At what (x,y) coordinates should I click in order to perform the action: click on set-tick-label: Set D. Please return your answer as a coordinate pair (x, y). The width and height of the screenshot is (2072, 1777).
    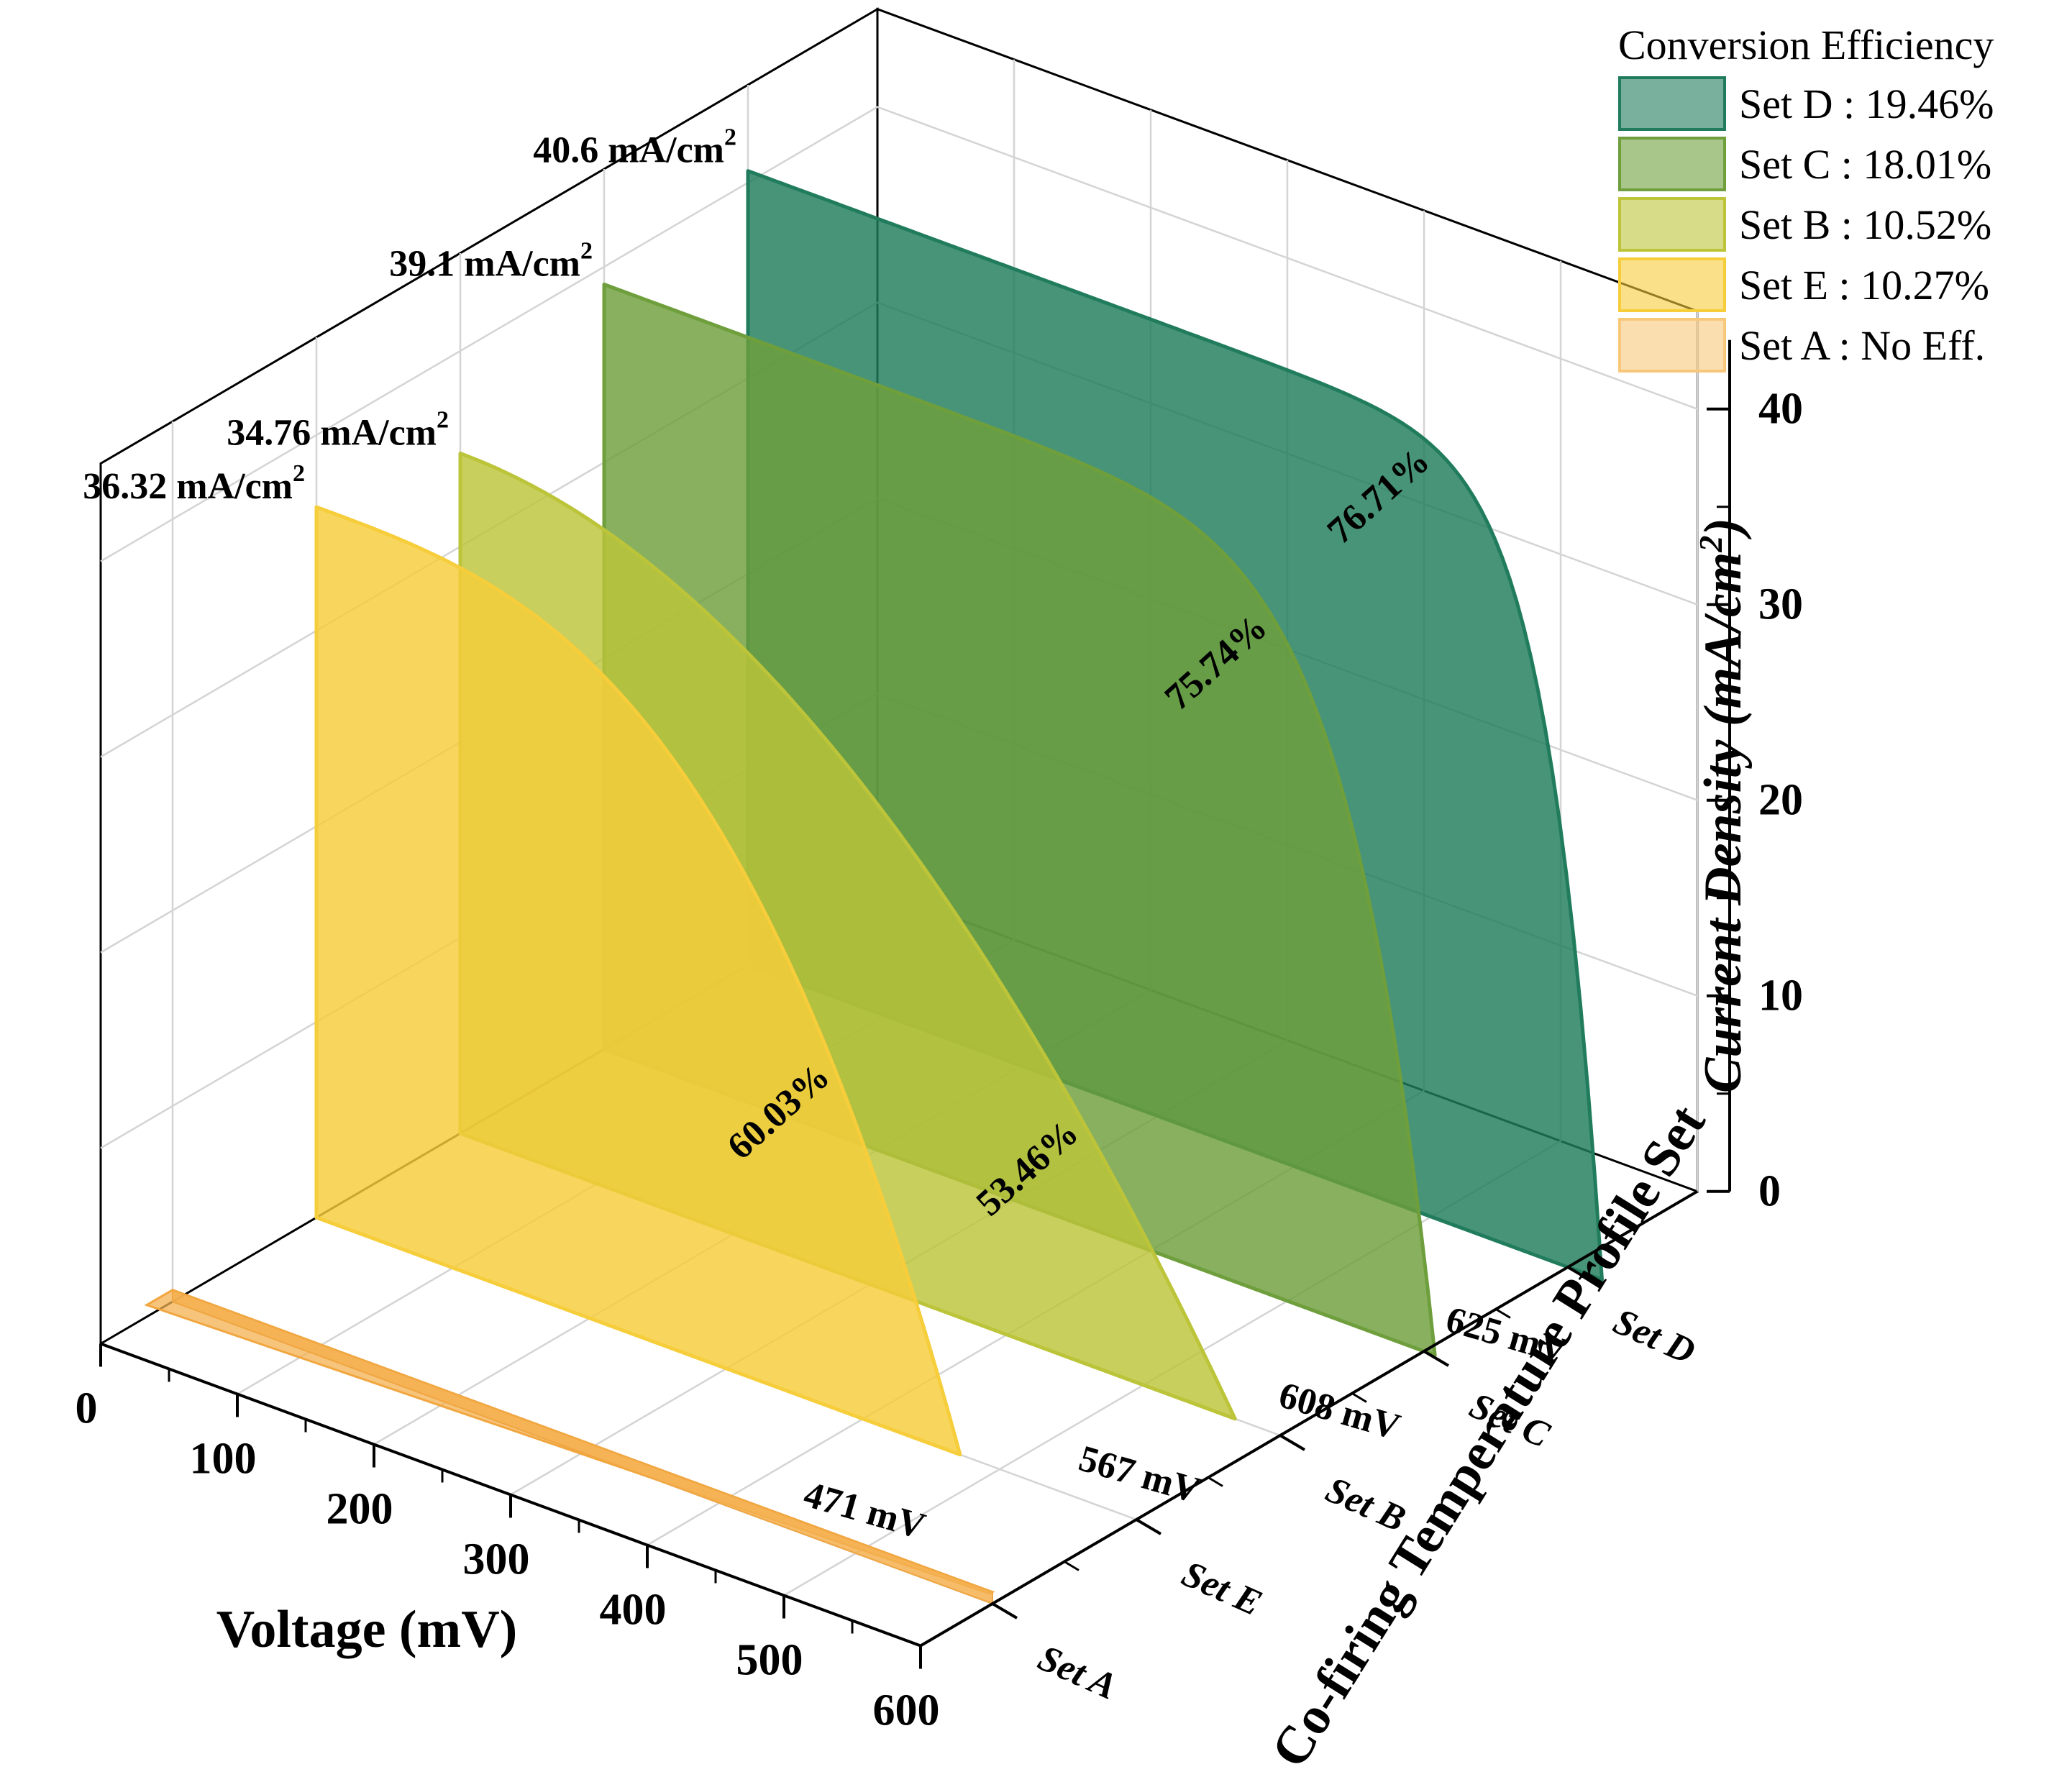
    Looking at the image, I should click on (1654, 1337).